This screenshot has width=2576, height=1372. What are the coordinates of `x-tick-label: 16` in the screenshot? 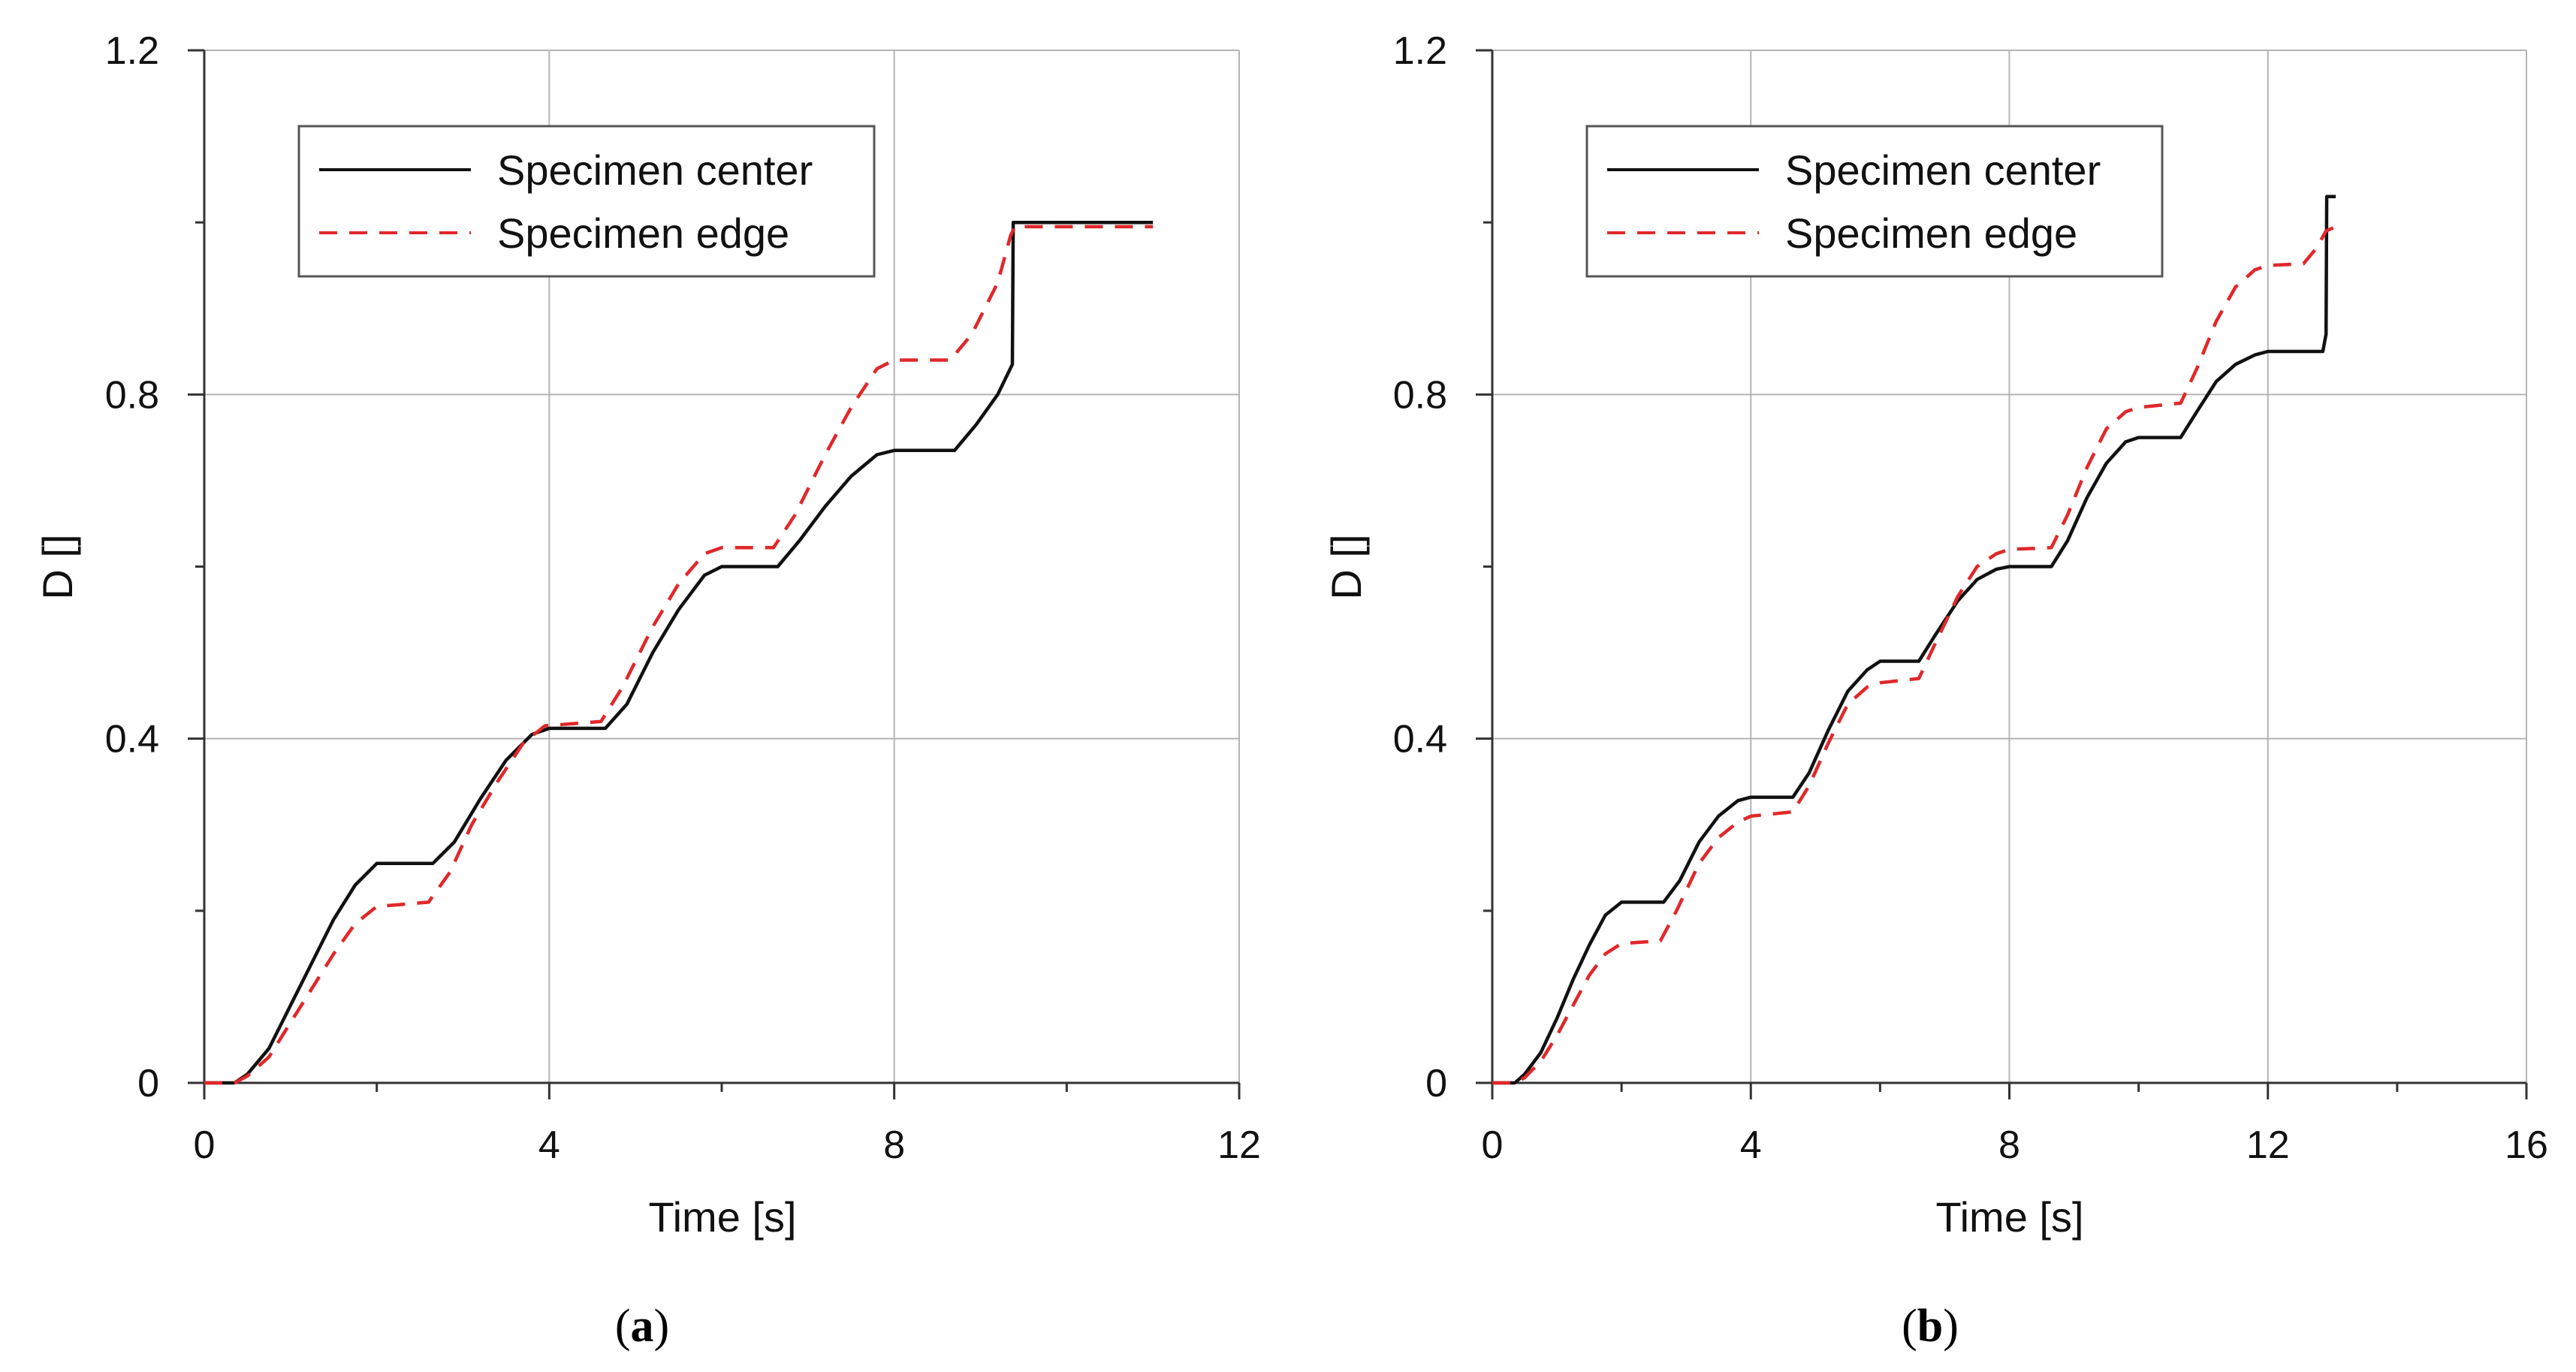 It's located at (2526, 1145).